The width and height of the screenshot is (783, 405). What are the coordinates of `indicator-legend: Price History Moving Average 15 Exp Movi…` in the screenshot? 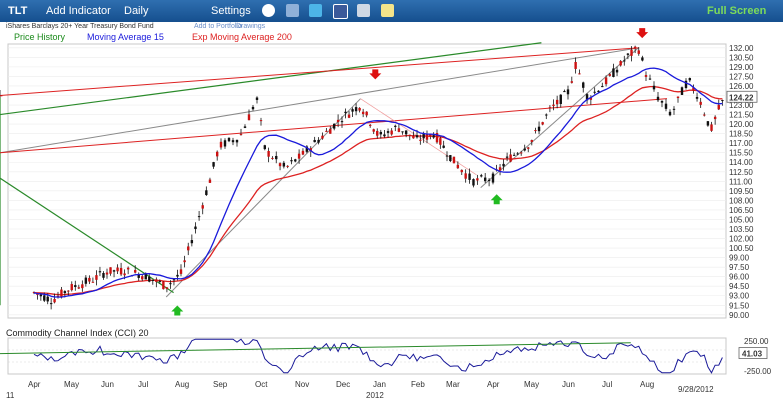 It's located at (391, 37).